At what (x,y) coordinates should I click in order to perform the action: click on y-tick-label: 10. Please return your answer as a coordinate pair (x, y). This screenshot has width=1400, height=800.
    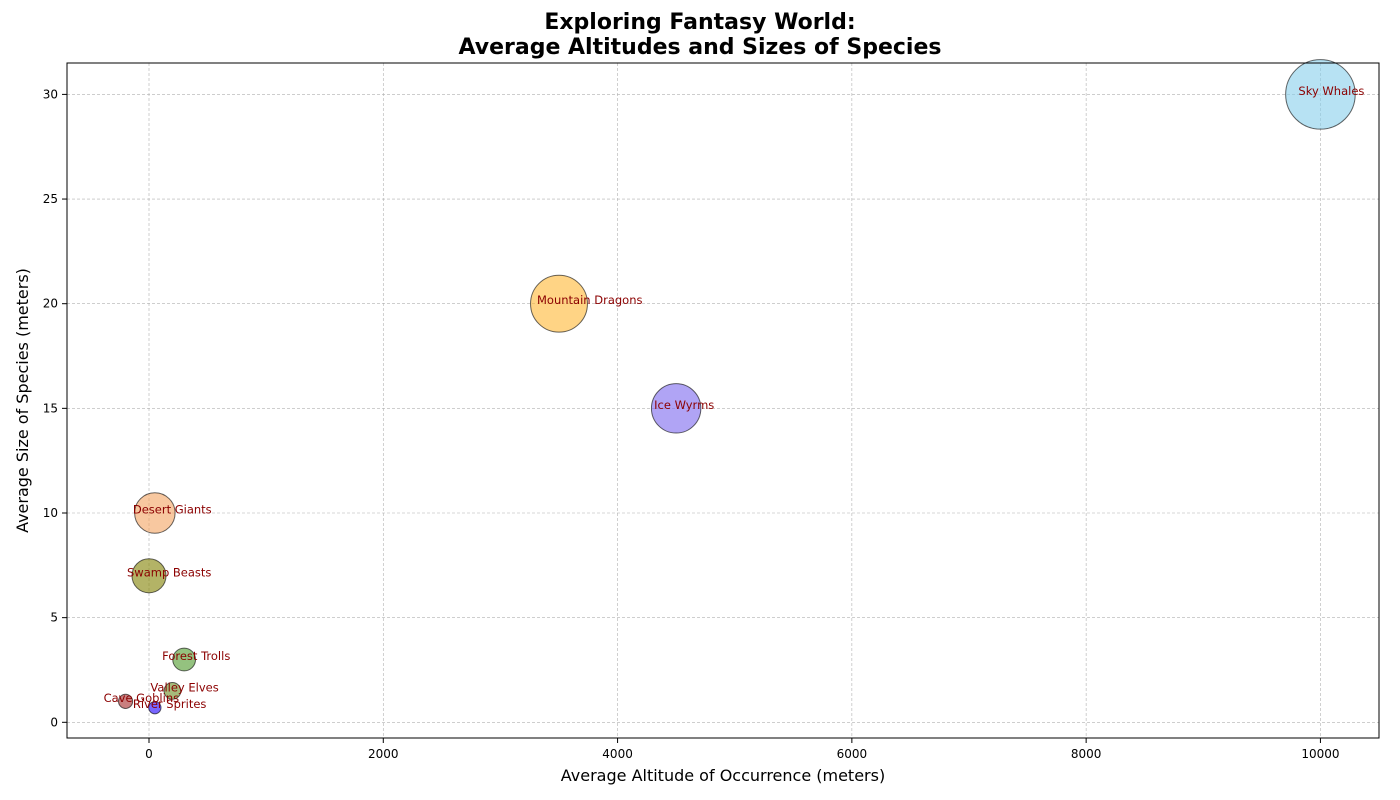
    Looking at the image, I should click on (50, 513).